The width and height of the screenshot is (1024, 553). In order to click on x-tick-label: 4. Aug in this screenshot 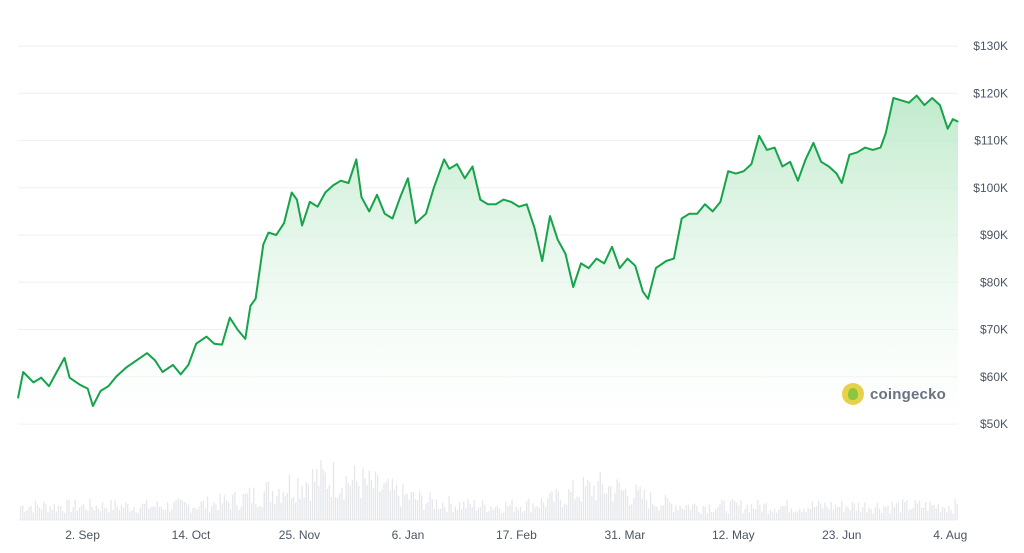, I will do `click(950, 535)`.